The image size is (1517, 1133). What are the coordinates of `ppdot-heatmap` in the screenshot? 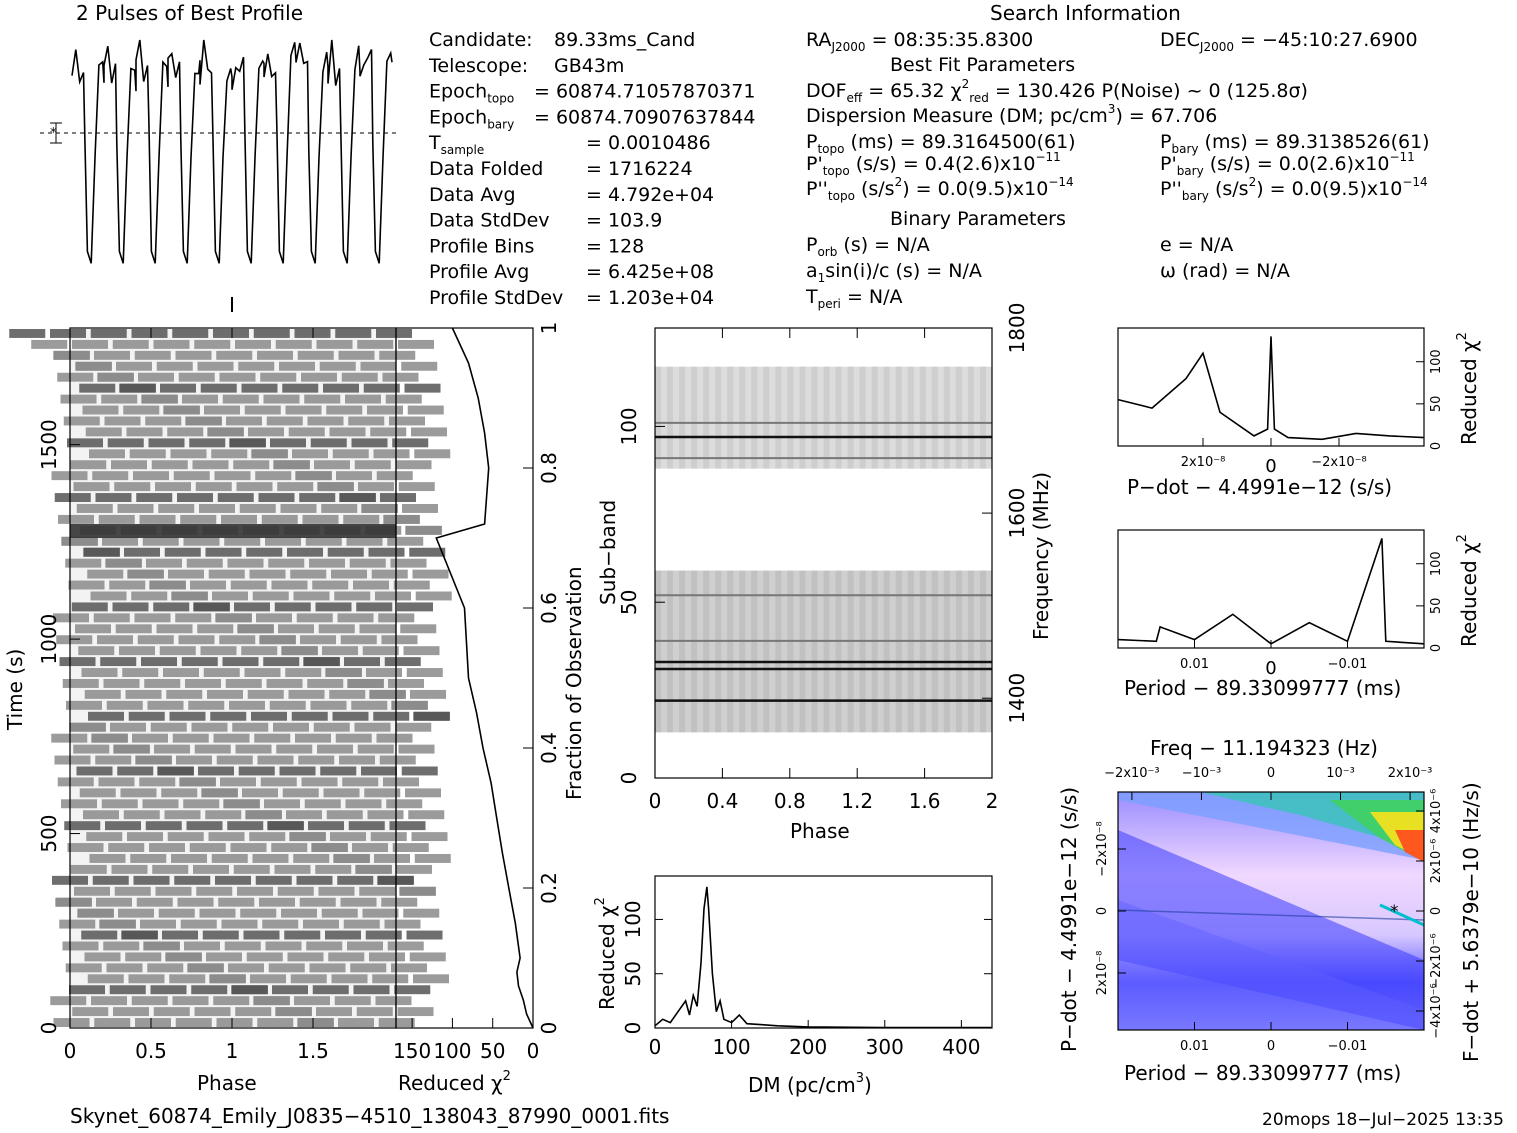 It's located at (1271, 911).